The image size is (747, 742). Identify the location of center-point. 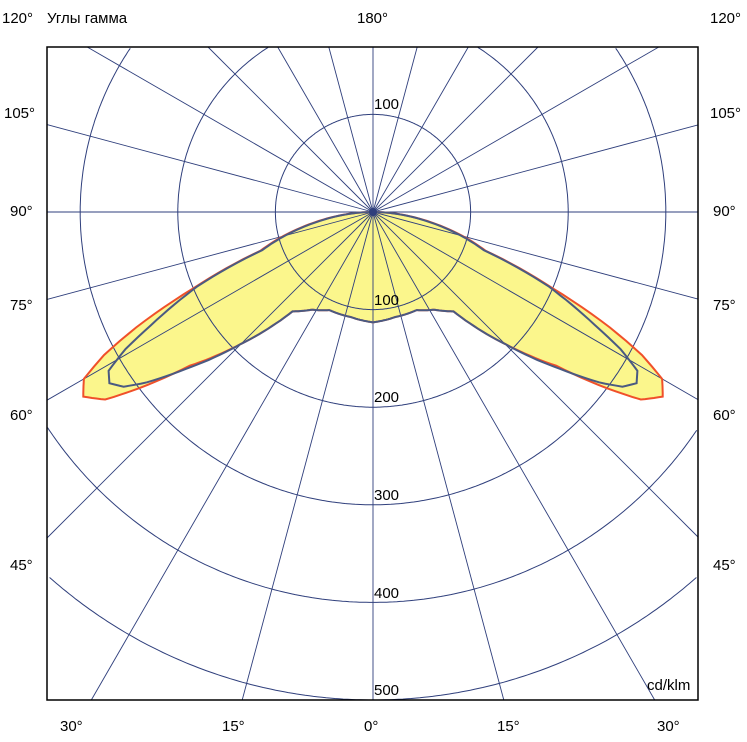
(373, 212).